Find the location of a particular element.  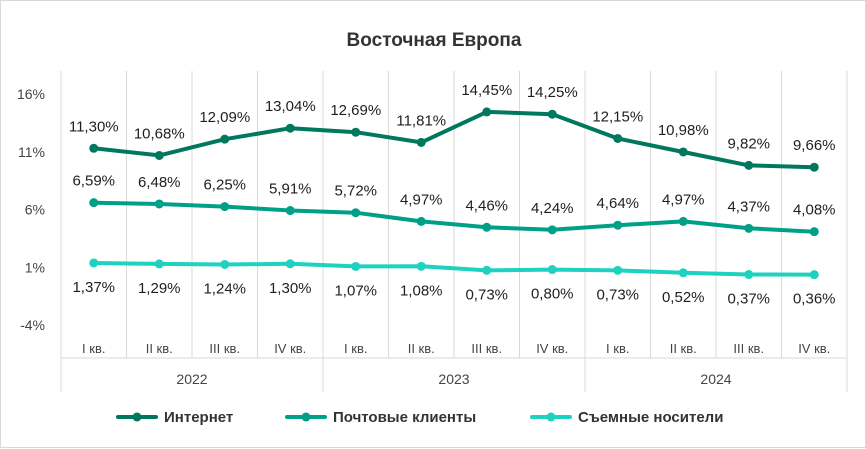

data-label: 12,15% is located at coordinates (617, 116).